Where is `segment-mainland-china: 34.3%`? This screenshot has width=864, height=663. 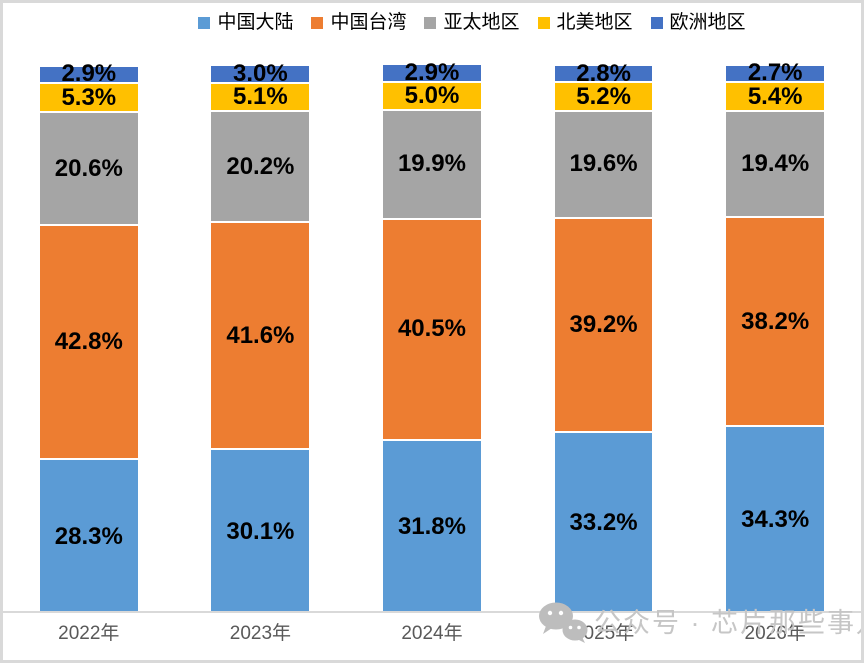 segment-mainland-china: 34.3% is located at coordinates (775, 519).